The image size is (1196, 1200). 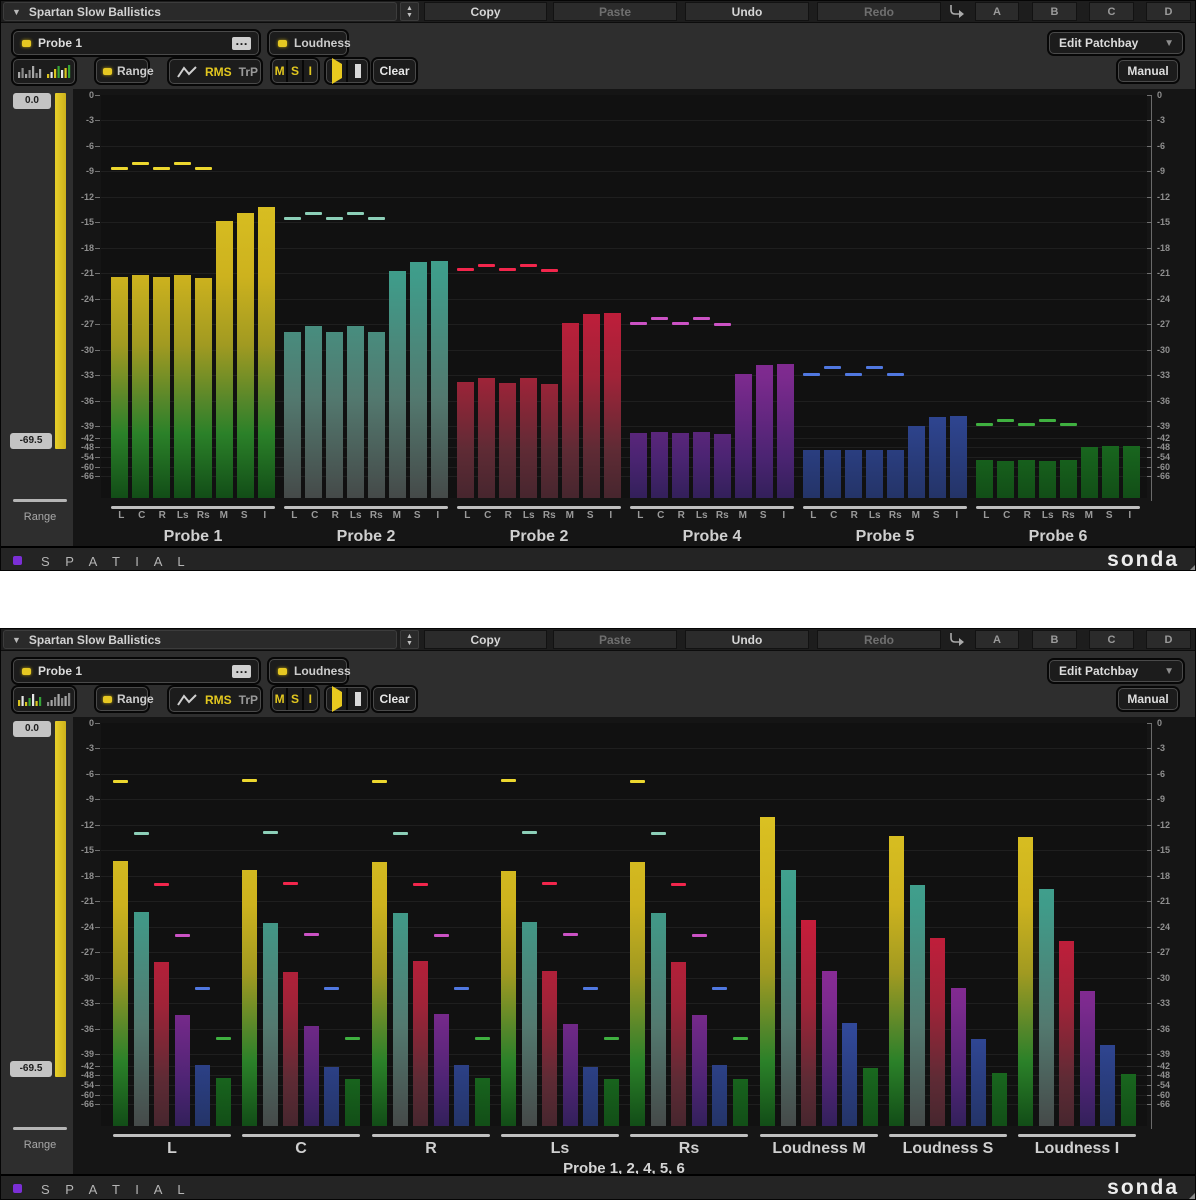 I want to click on meter-group: L C R Ls Rs M S I Probe 6, so click(x=1058, y=325).